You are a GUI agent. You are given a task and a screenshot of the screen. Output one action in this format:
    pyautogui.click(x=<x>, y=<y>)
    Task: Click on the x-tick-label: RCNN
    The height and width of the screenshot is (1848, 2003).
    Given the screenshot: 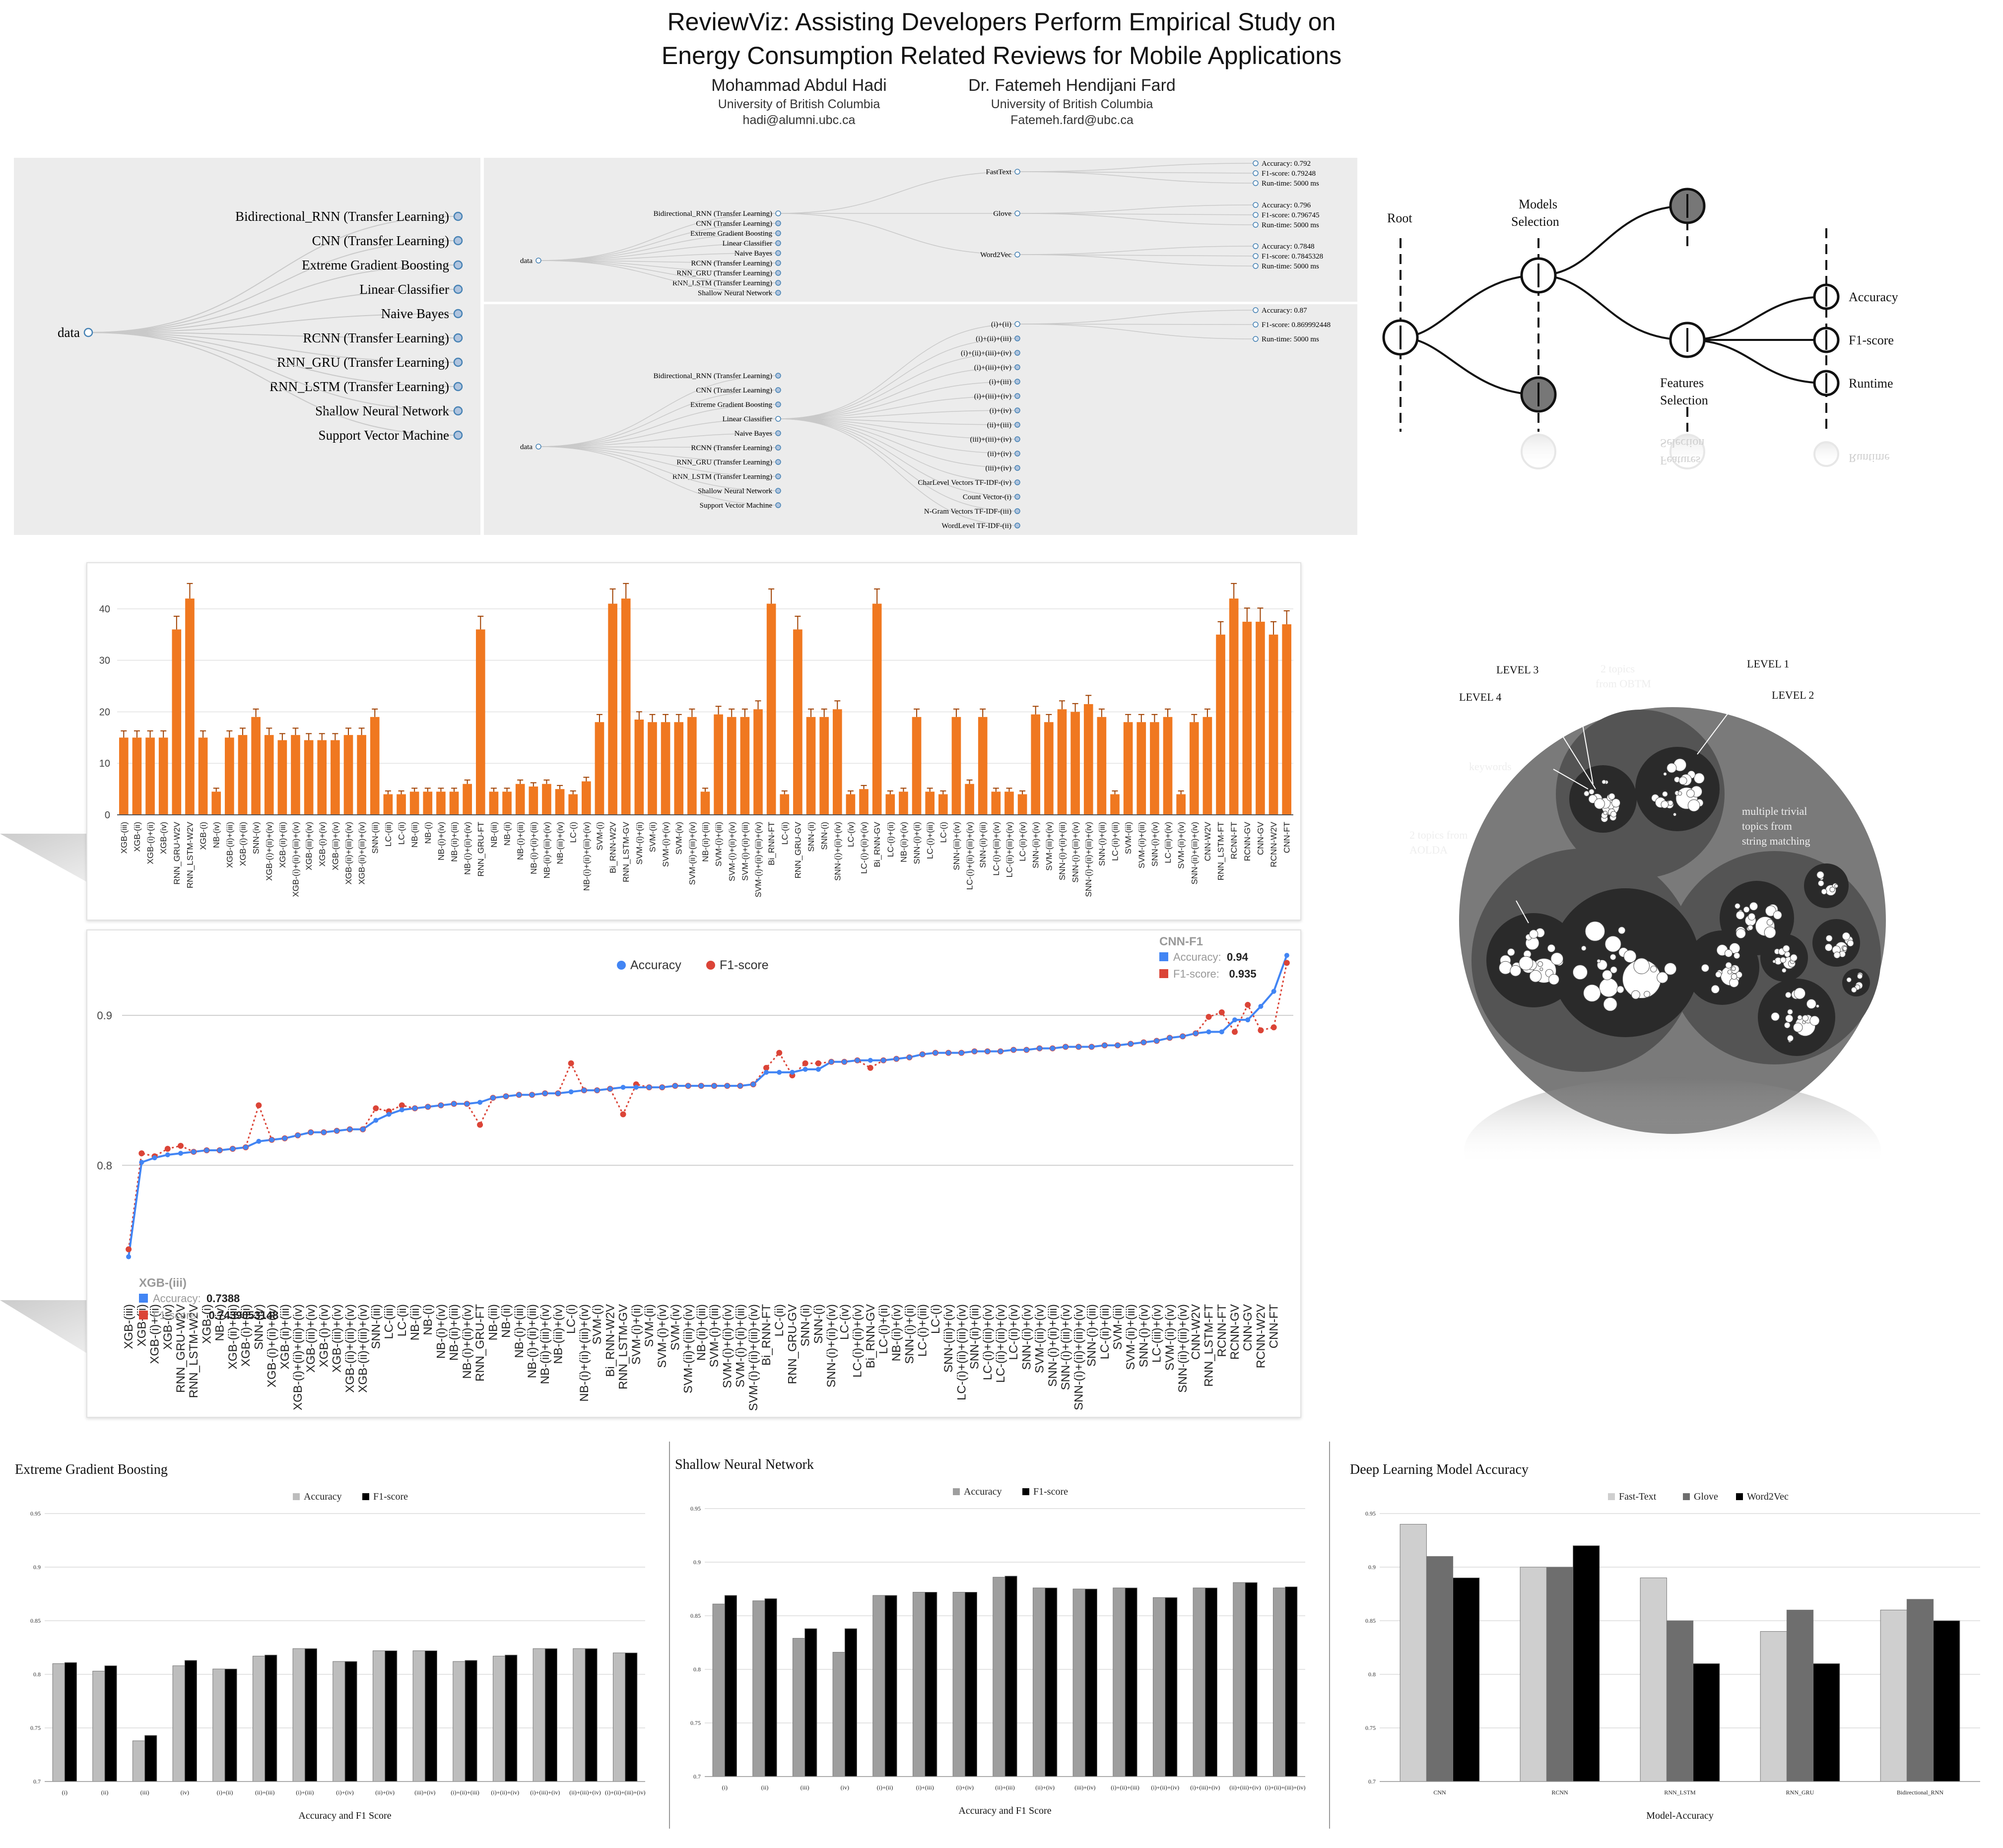 What is the action you would take?
    pyautogui.click(x=1559, y=1792)
    